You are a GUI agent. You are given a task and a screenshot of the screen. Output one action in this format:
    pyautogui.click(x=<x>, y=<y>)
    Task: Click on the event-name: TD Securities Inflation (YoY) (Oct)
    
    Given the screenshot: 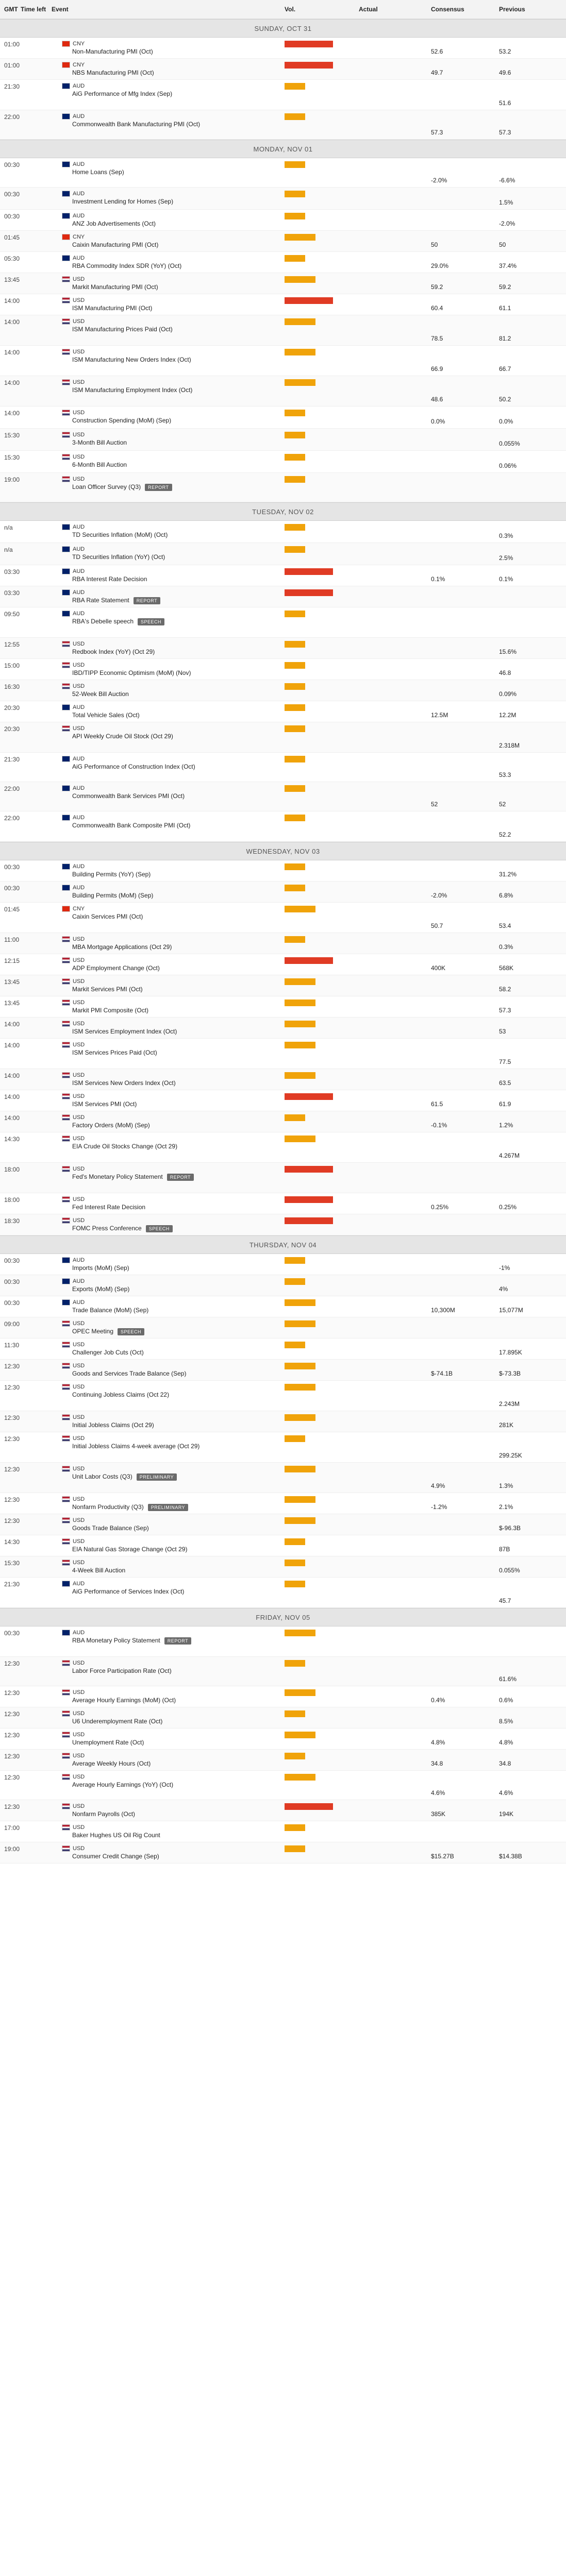 What is the action you would take?
    pyautogui.click(x=119, y=557)
    